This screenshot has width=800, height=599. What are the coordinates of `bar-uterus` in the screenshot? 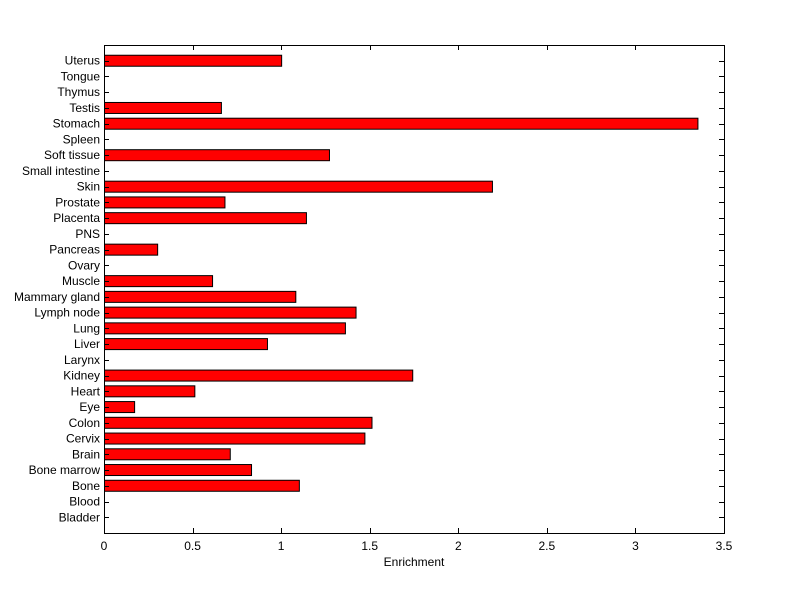 It's located at (193, 60).